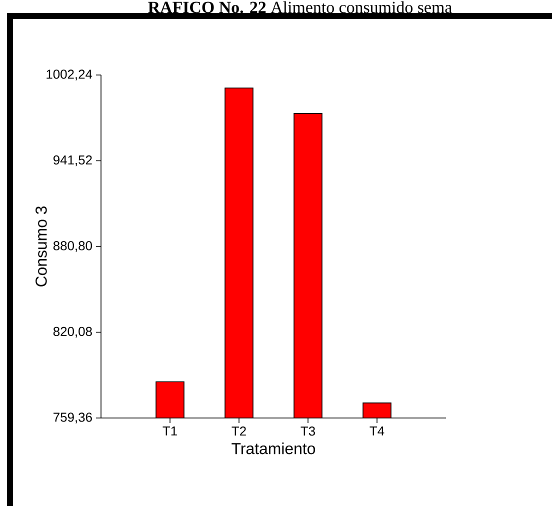  What do you see at coordinates (239, 431) in the screenshot?
I see `x-tick-label: T2` at bounding box center [239, 431].